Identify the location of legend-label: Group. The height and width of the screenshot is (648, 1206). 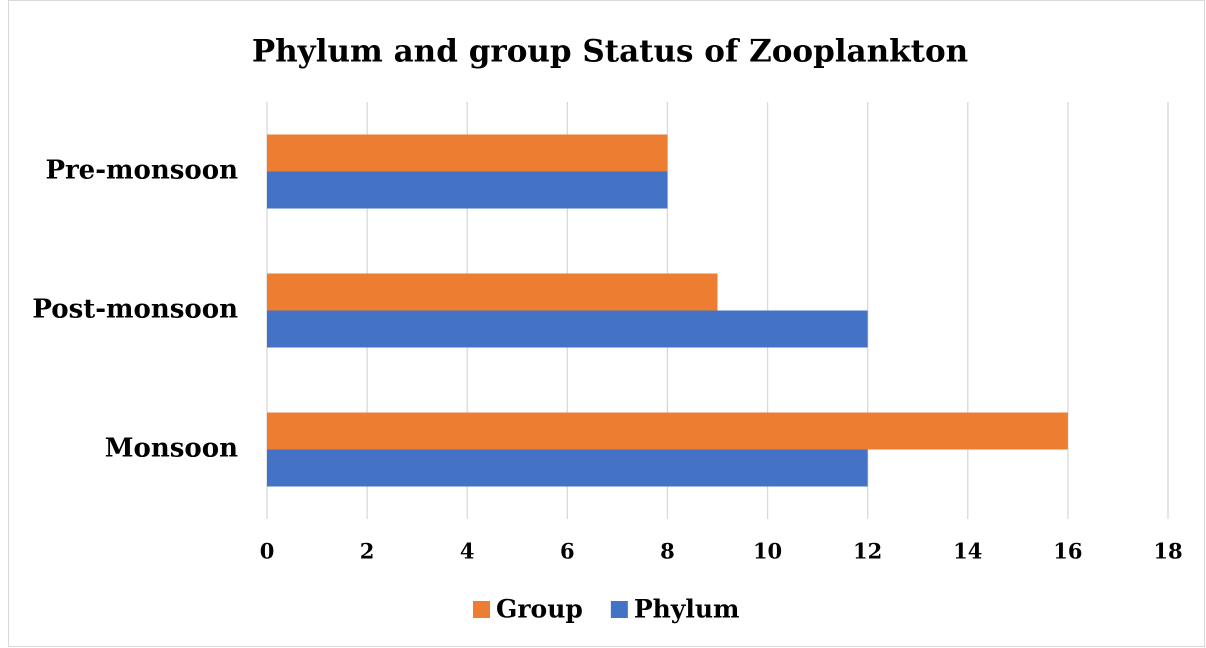
(539, 609).